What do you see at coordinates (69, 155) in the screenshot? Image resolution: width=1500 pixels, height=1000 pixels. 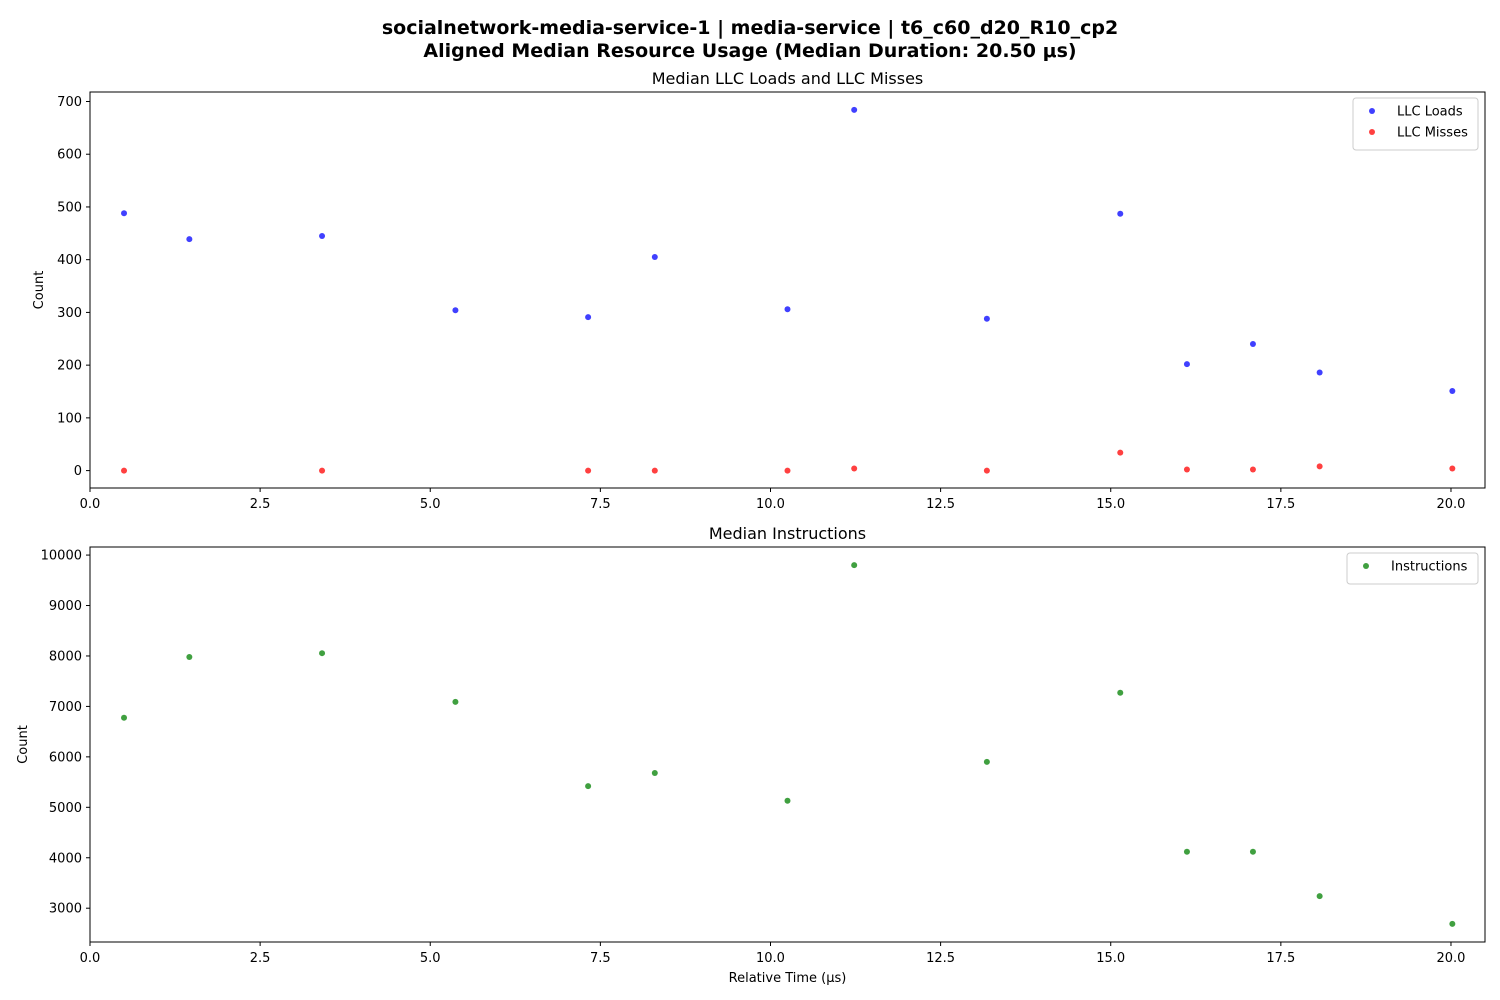 I see `y-tick-label: 600` at bounding box center [69, 155].